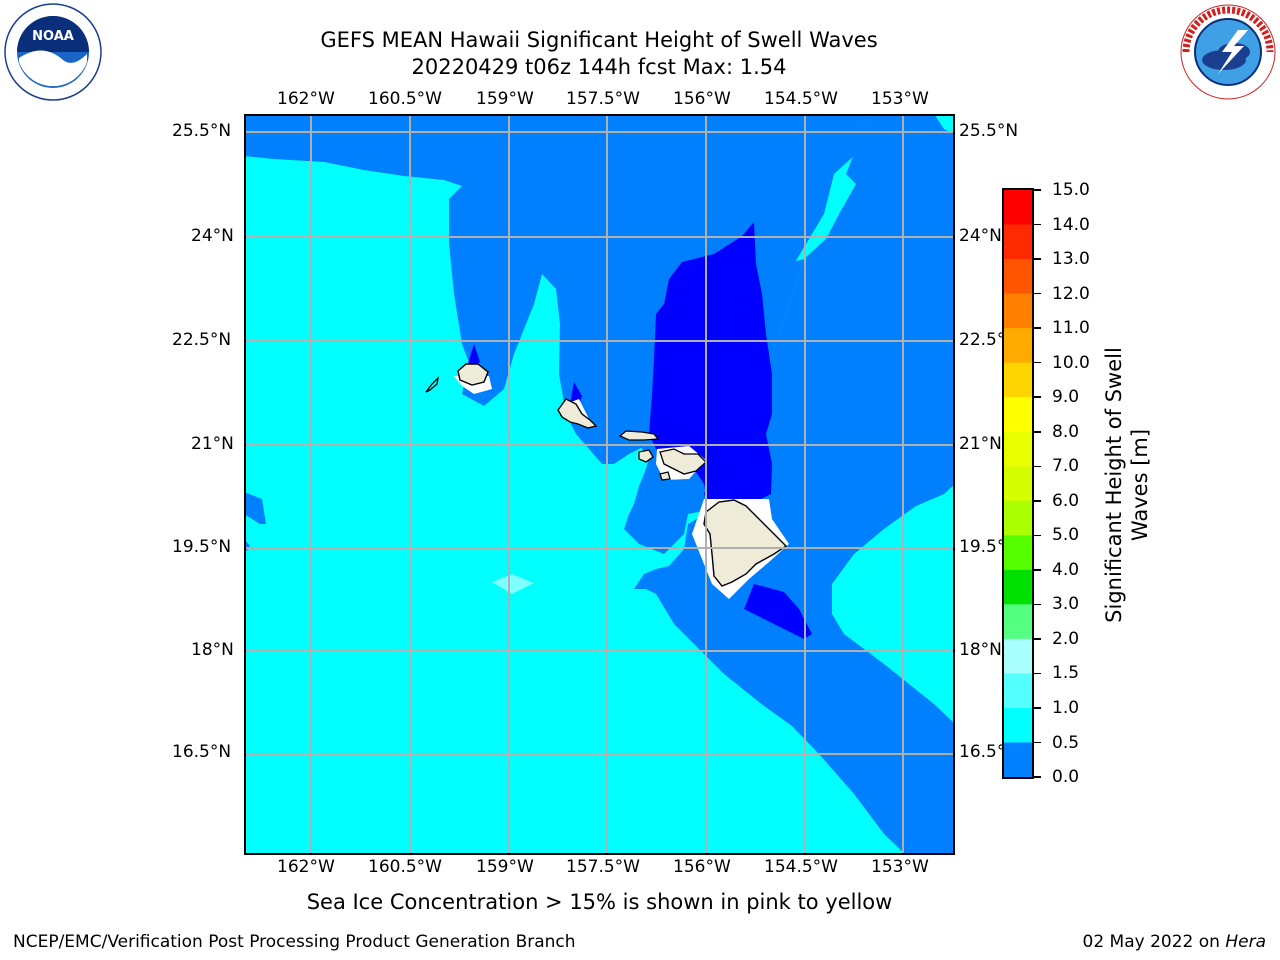 The height and width of the screenshot is (960, 1280). What do you see at coordinates (405, 867) in the screenshot?
I see `lon-tick-bottom: 160.5°W` at bounding box center [405, 867].